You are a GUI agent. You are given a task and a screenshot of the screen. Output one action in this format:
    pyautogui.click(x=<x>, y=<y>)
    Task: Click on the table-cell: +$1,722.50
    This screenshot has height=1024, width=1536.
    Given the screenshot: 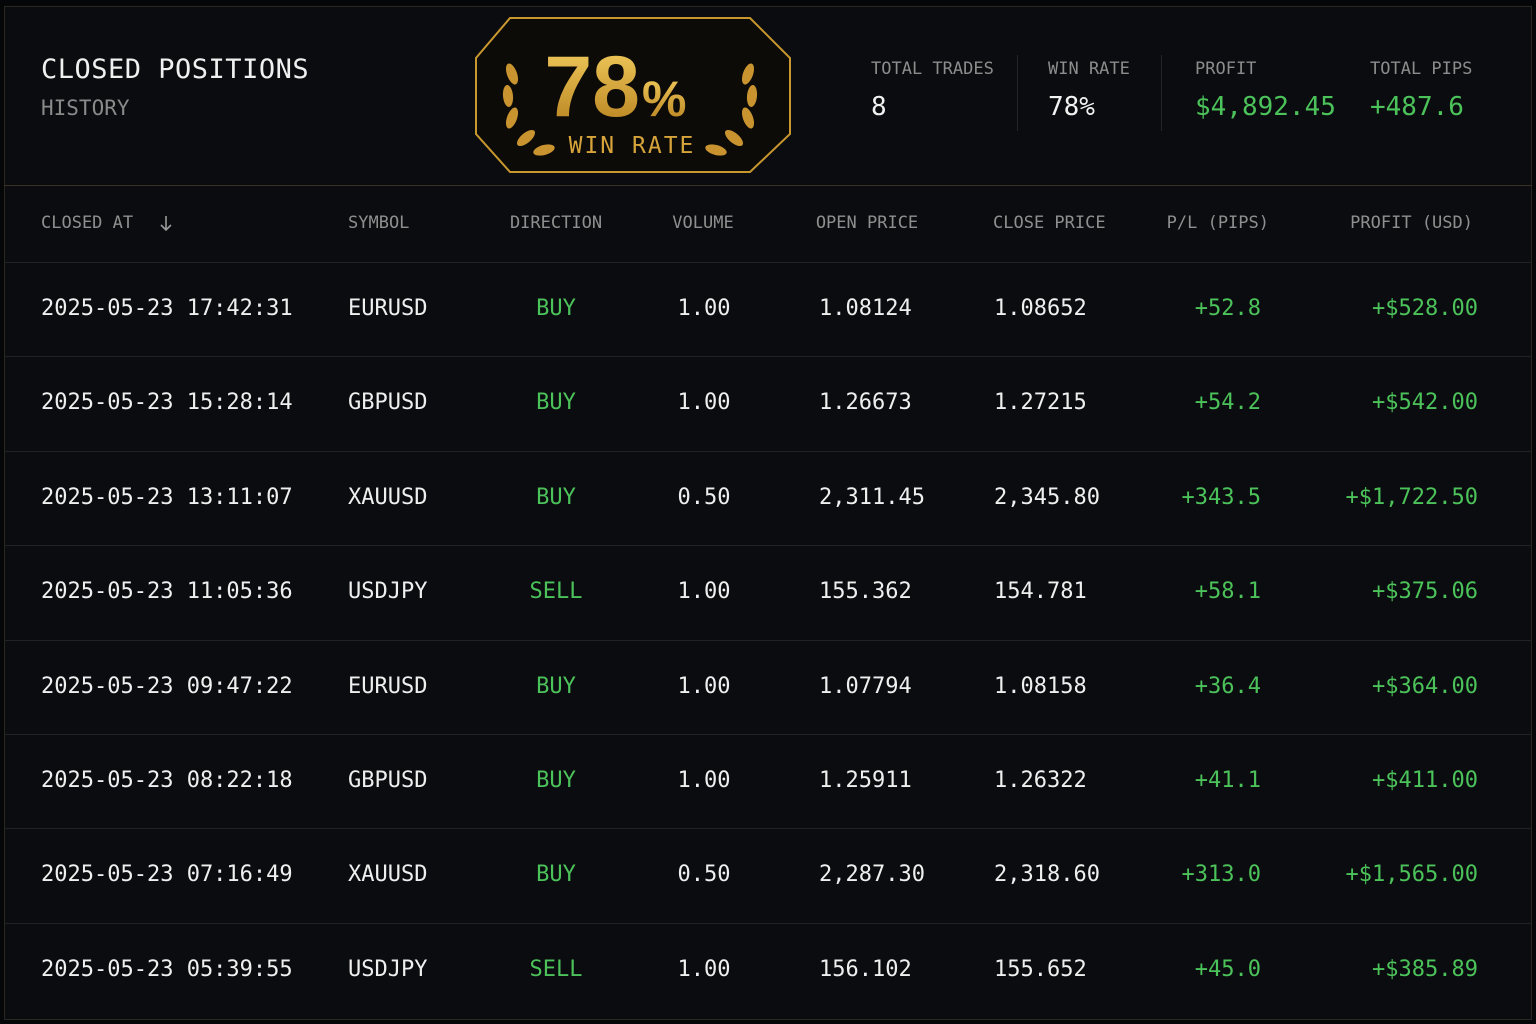 What is the action you would take?
    pyautogui.click(x=1411, y=497)
    